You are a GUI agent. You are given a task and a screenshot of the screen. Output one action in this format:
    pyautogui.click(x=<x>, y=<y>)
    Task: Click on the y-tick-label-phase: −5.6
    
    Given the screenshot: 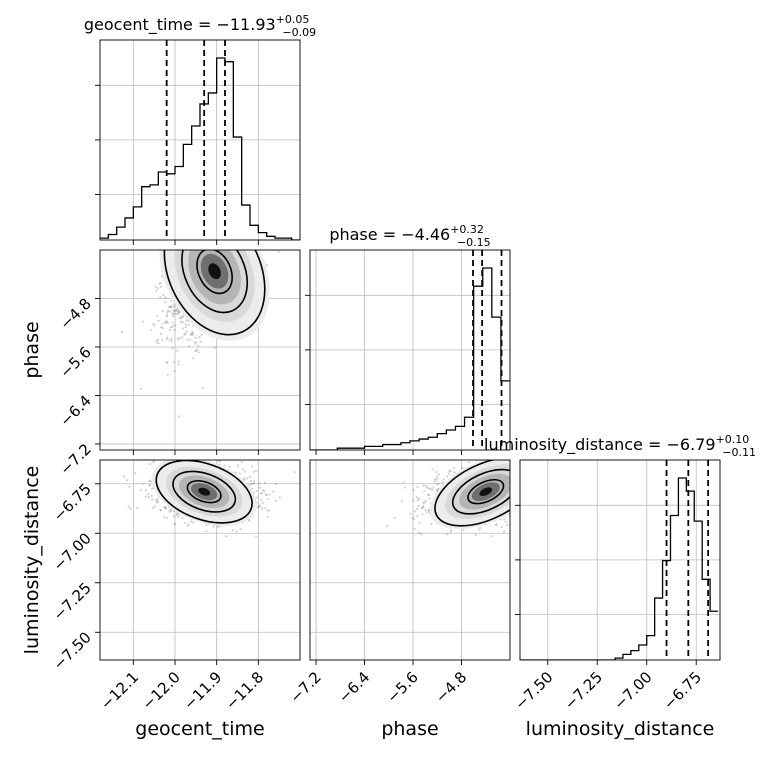 What is the action you would take?
    pyautogui.click(x=75, y=362)
    